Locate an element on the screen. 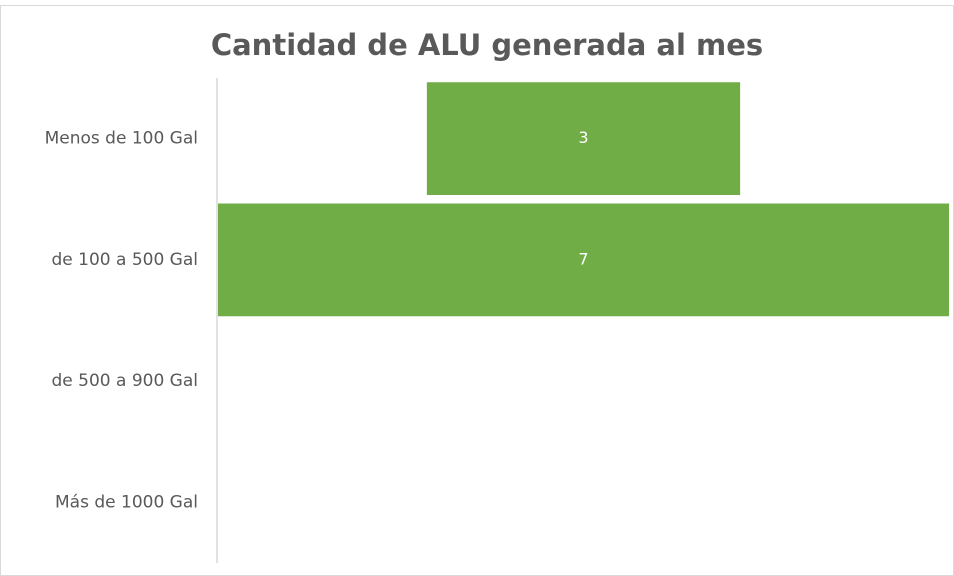 The image size is (954, 576). chart-title: Cantidad de ALU generada al mes is located at coordinates (487, 45).